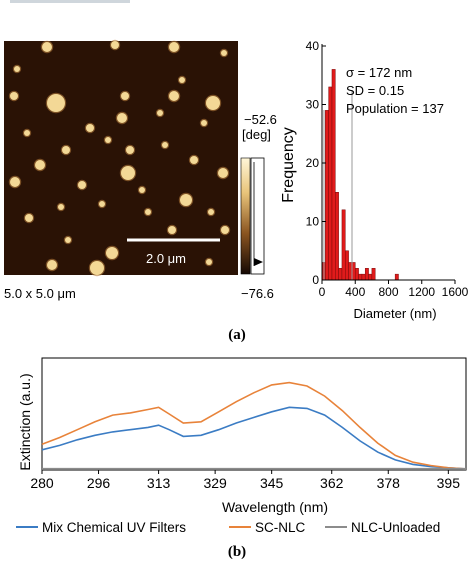 The width and height of the screenshot is (474, 565). What do you see at coordinates (245, 216) in the screenshot?
I see `colorbar` at bounding box center [245, 216].